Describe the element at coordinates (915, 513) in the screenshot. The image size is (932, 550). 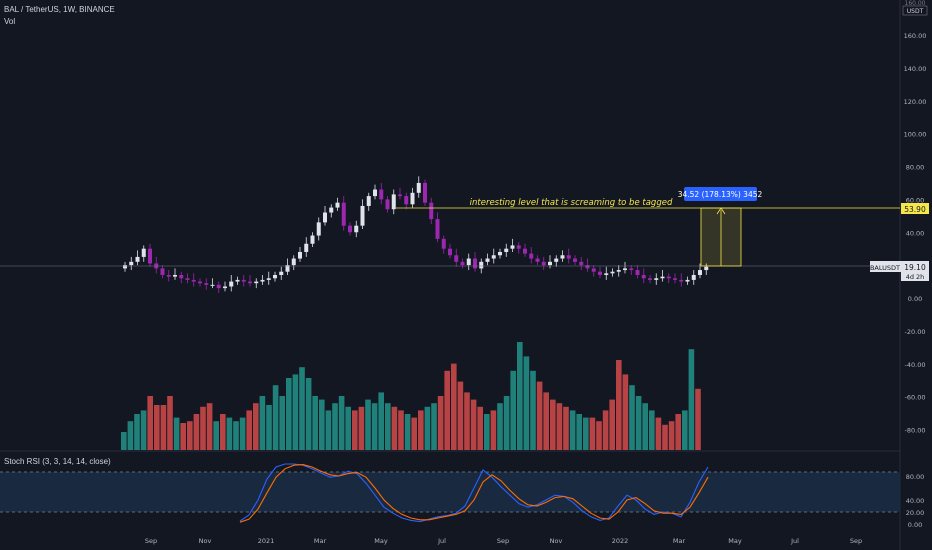
I see `stoch-tick-label: 20.00` at that location.